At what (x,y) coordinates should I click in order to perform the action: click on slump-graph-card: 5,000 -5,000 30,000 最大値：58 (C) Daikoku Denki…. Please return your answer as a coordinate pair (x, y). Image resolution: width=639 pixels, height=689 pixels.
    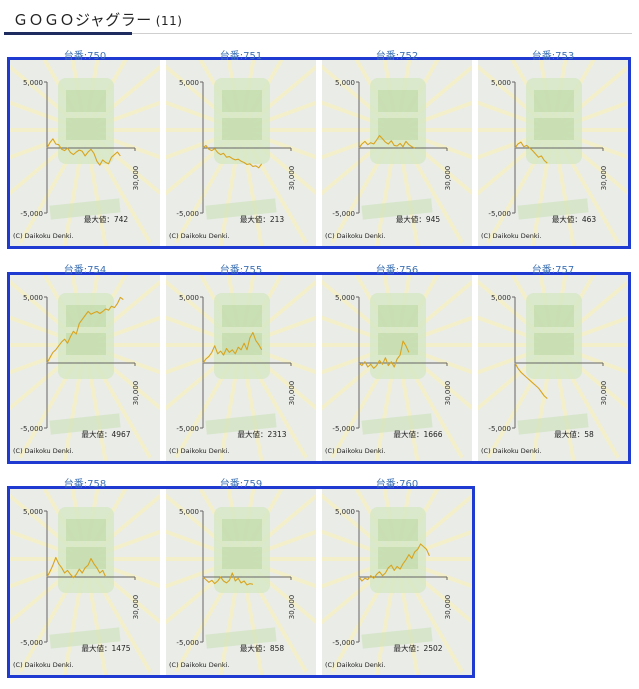
    Looking at the image, I should click on (553, 368).